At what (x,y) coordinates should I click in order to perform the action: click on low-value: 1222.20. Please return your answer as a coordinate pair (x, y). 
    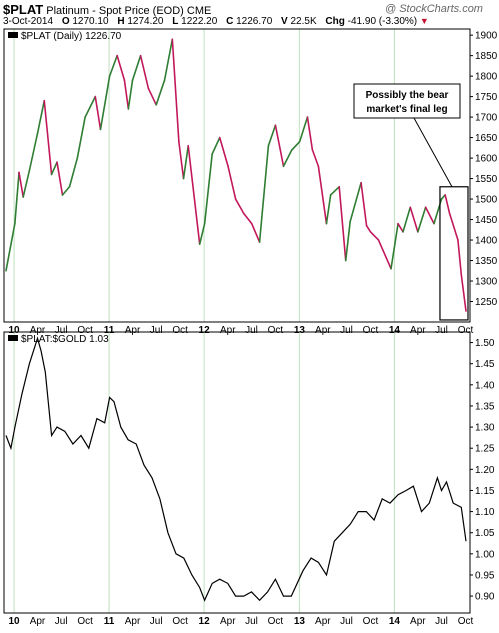
    Looking at the image, I should click on (199, 21).